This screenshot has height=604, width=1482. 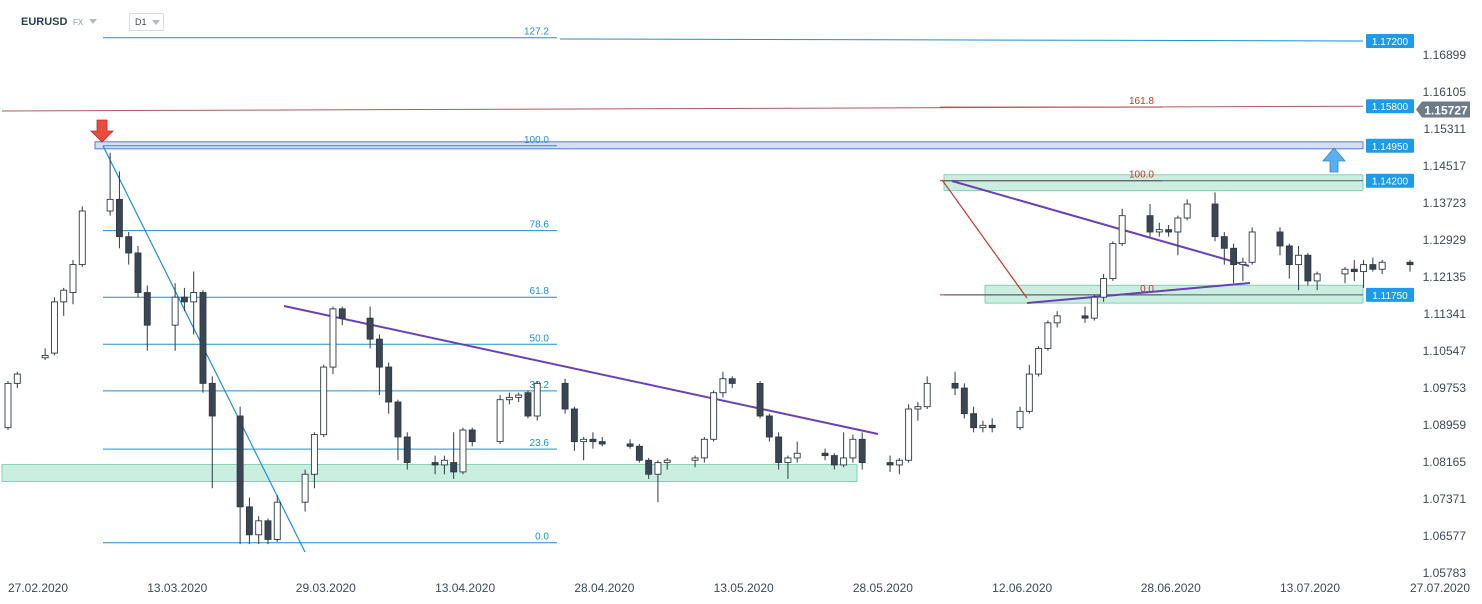 What do you see at coordinates (1445, 351) in the screenshot?
I see `price-tick-label: 1.10547` at bounding box center [1445, 351].